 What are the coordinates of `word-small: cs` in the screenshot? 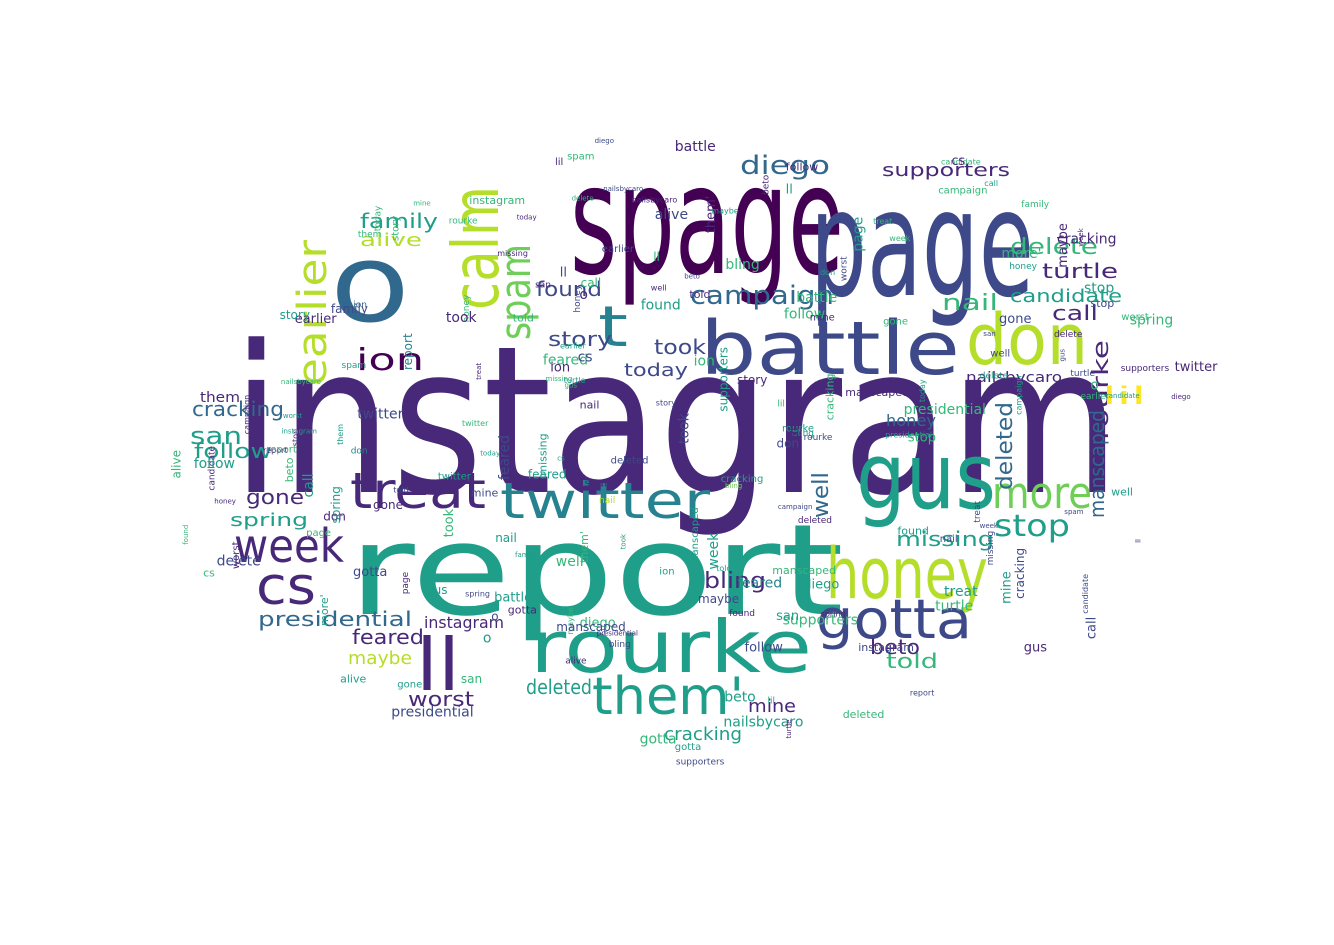 It's located at (958, 161).